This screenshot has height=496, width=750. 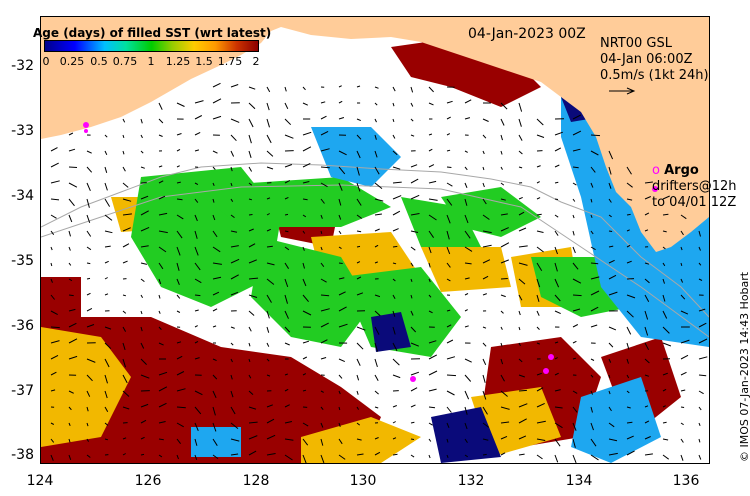 What do you see at coordinates (22, 391) in the screenshot?
I see `y-tick-label: -37` at bounding box center [22, 391].